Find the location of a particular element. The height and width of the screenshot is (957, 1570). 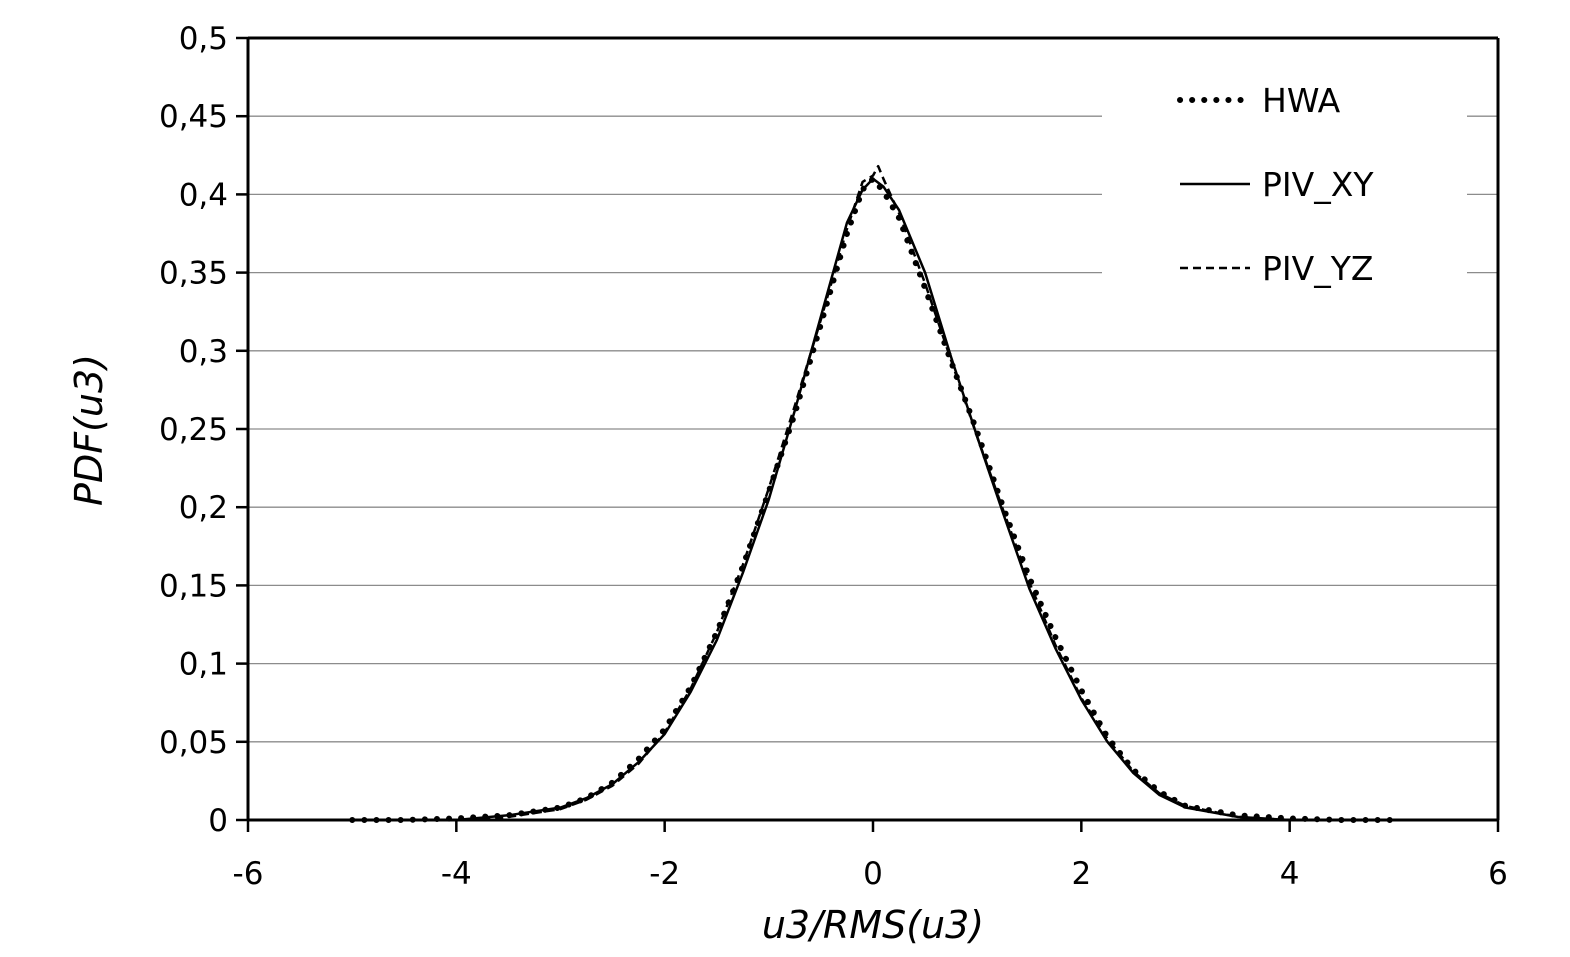

y-tick-label: 0 is located at coordinates (218, 821).